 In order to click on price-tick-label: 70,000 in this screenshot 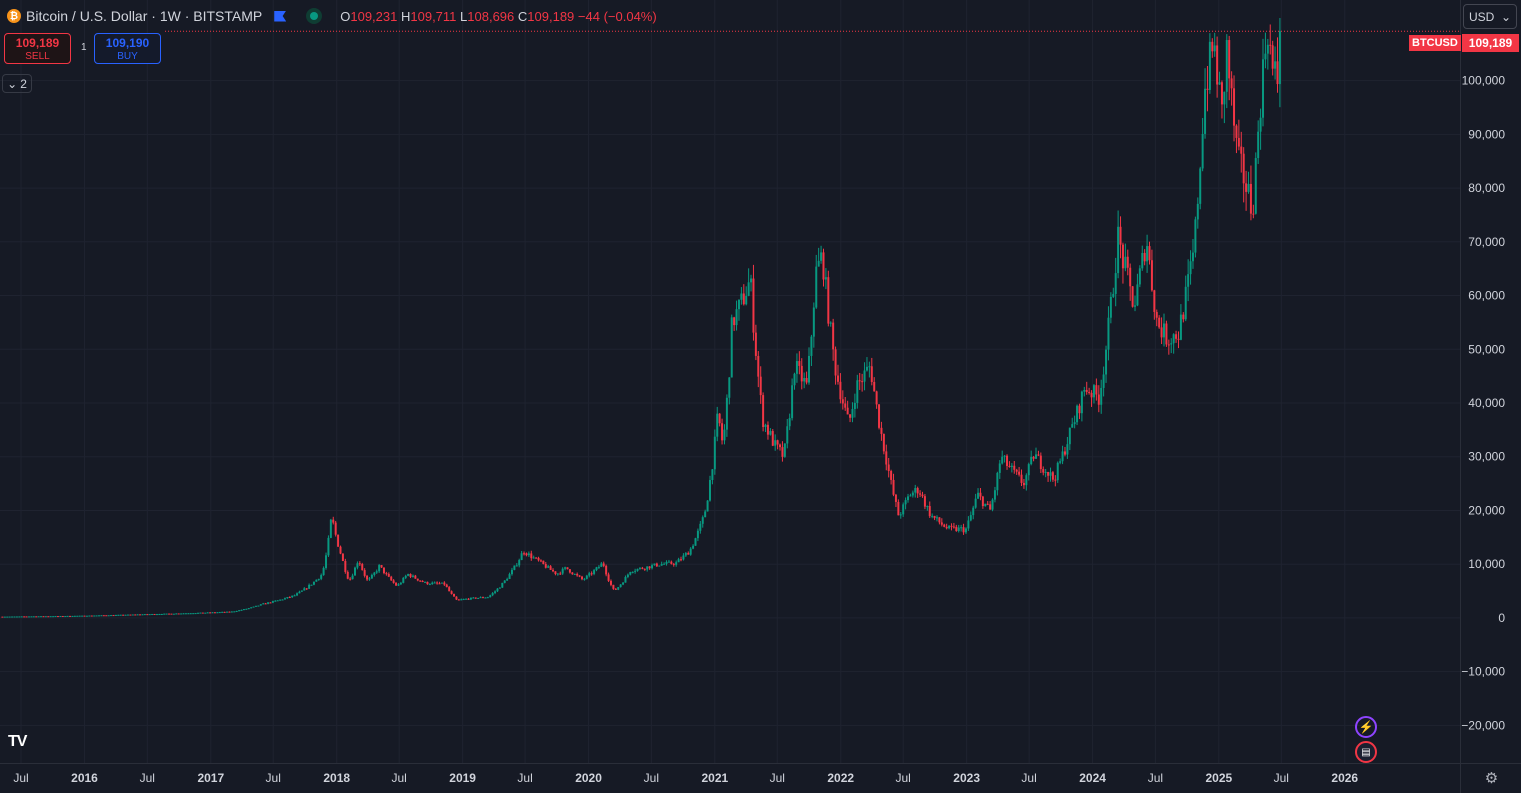, I will do `click(1486, 242)`.